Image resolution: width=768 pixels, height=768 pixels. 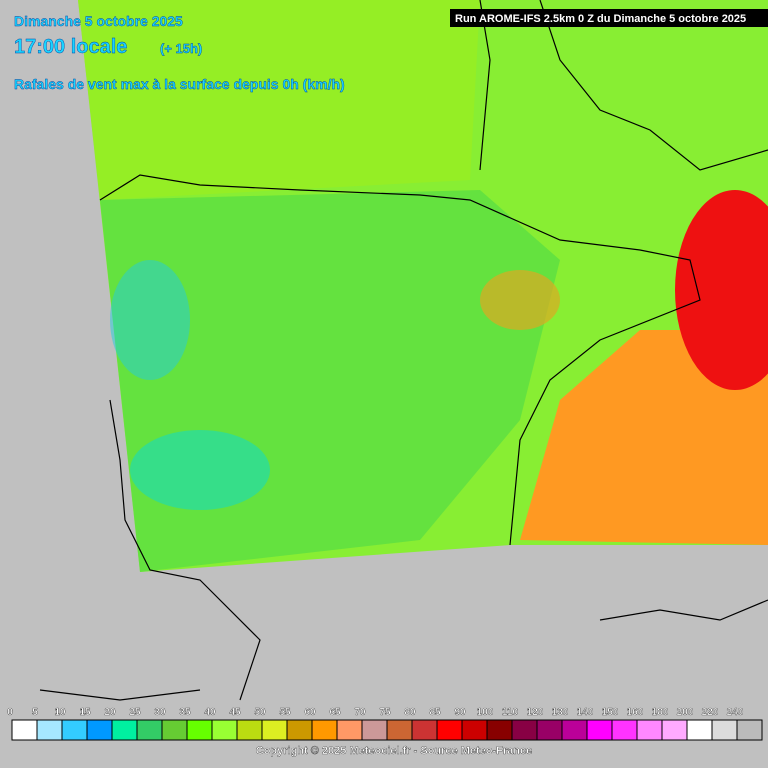 What do you see at coordinates (585, 712) in the screenshot?
I see `legend-label: 140` at bounding box center [585, 712].